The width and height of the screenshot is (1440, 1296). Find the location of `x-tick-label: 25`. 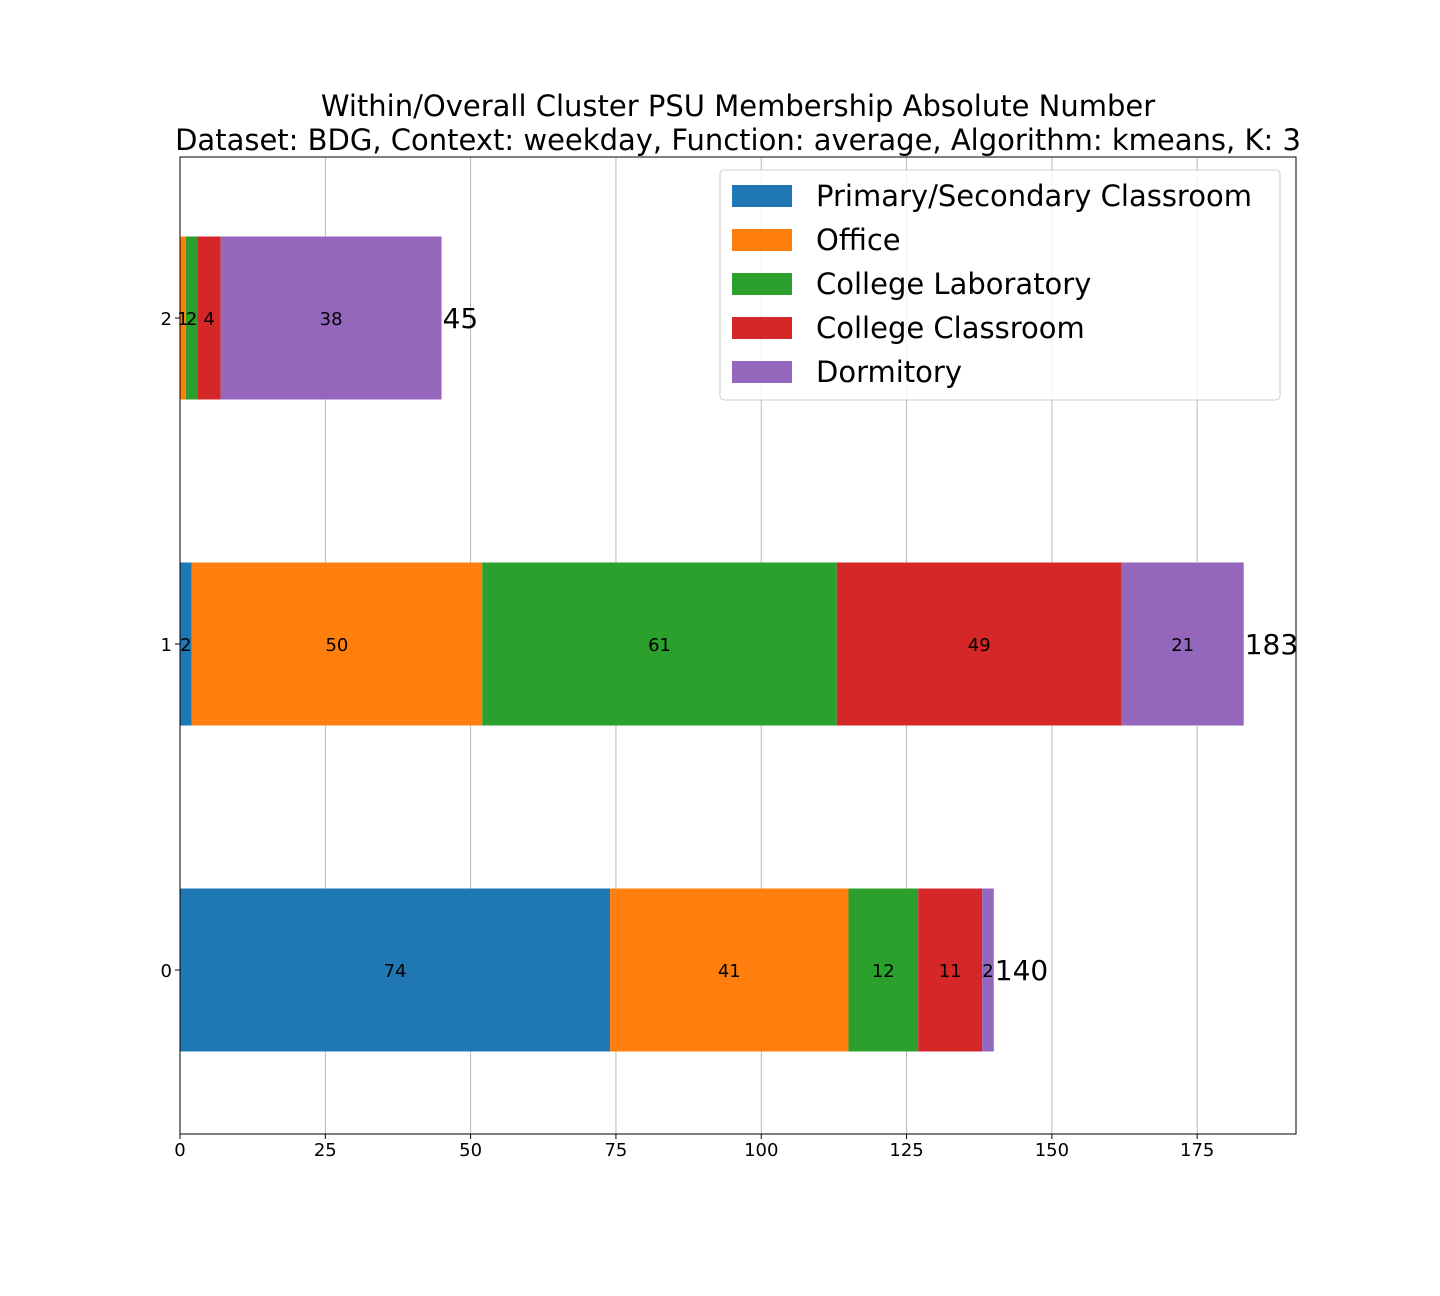

x-tick-label: 25 is located at coordinates (325, 1150).